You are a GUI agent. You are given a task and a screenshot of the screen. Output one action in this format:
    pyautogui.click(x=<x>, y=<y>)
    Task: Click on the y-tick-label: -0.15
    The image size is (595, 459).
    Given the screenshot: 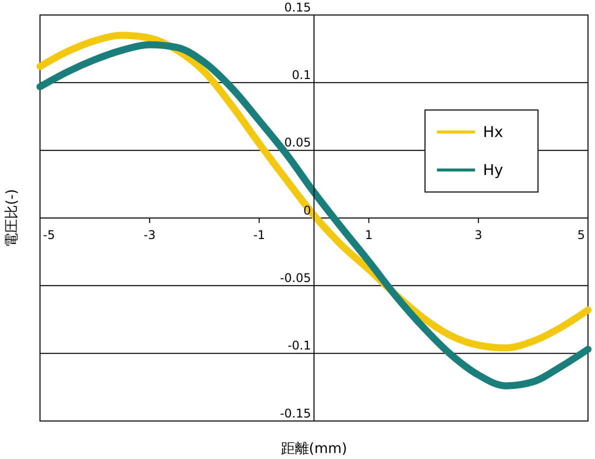 What is the action you would take?
    pyautogui.click(x=295, y=413)
    